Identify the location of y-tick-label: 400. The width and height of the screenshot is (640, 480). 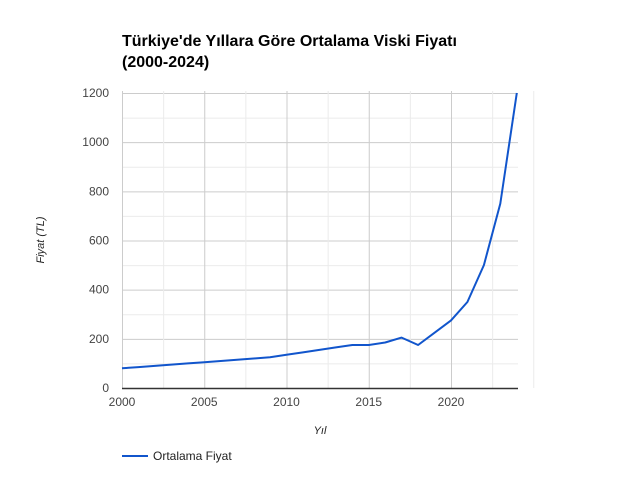
(99, 290).